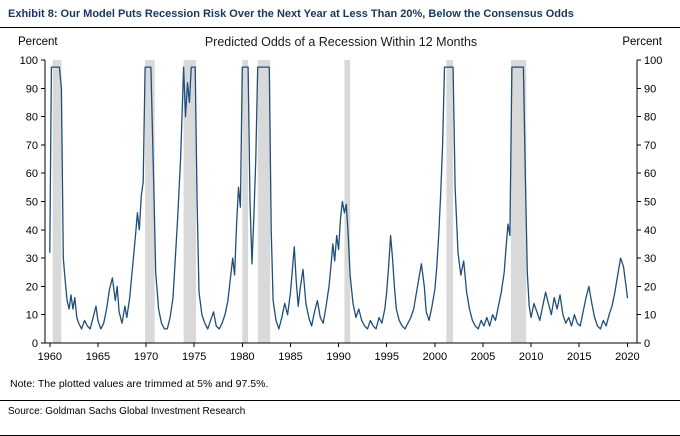 Image resolution: width=680 pixels, height=436 pixels. Describe the element at coordinates (242, 357) in the screenshot. I see `x-tick-label: 1980` at that location.